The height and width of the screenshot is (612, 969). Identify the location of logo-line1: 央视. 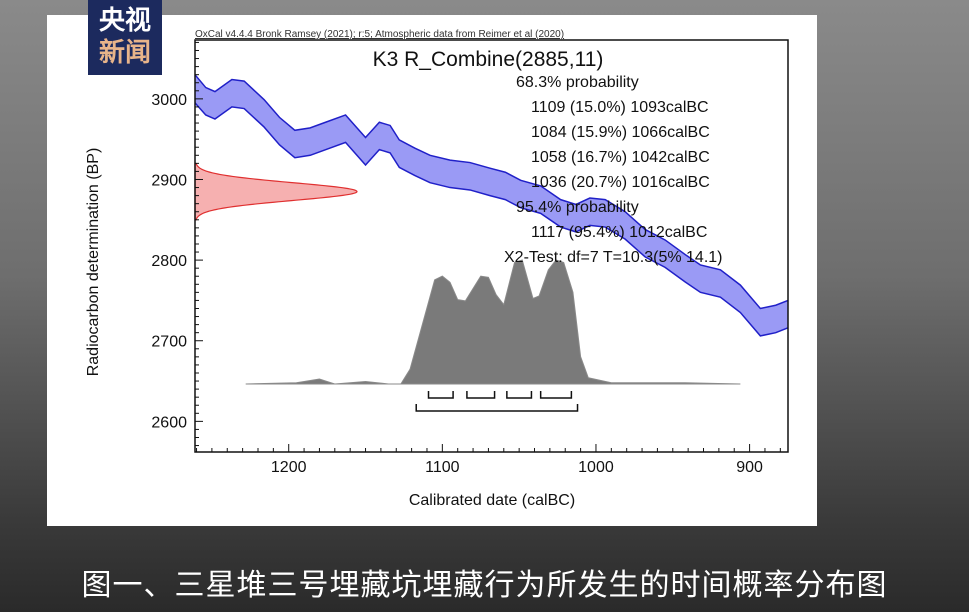
(124, 21).